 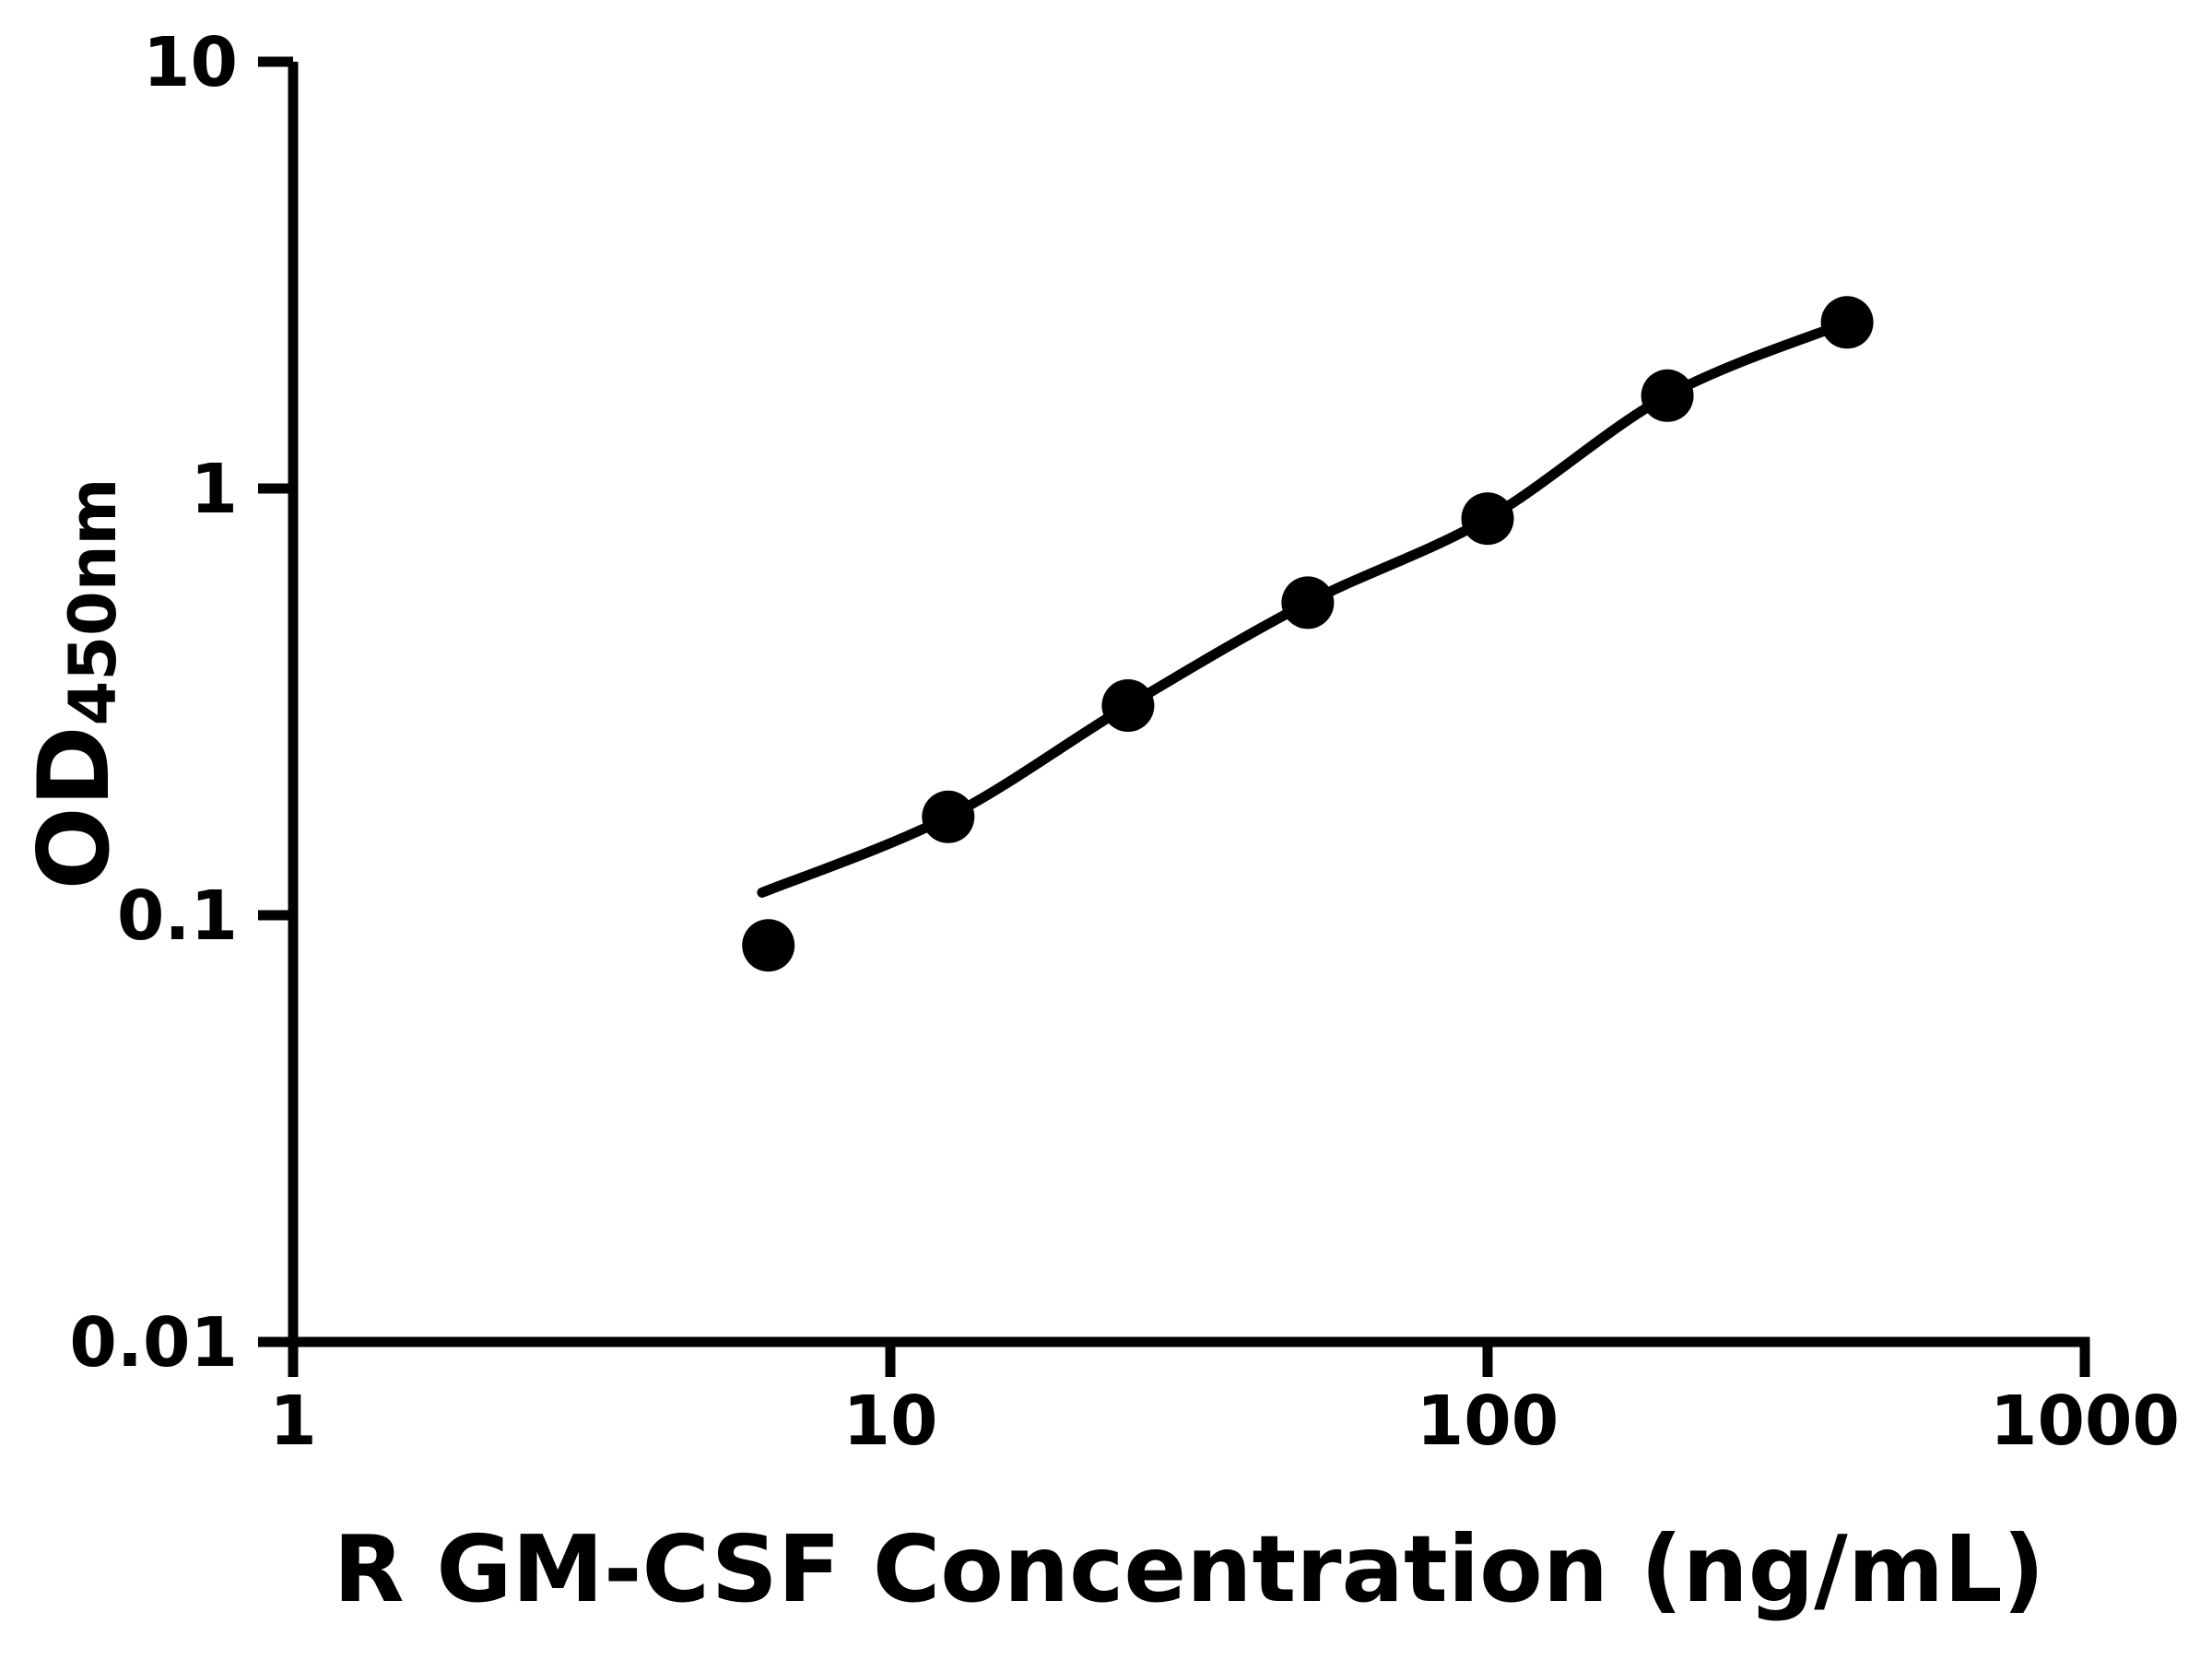 I want to click on y-axis-title: OD450nm, so click(x=74, y=683).